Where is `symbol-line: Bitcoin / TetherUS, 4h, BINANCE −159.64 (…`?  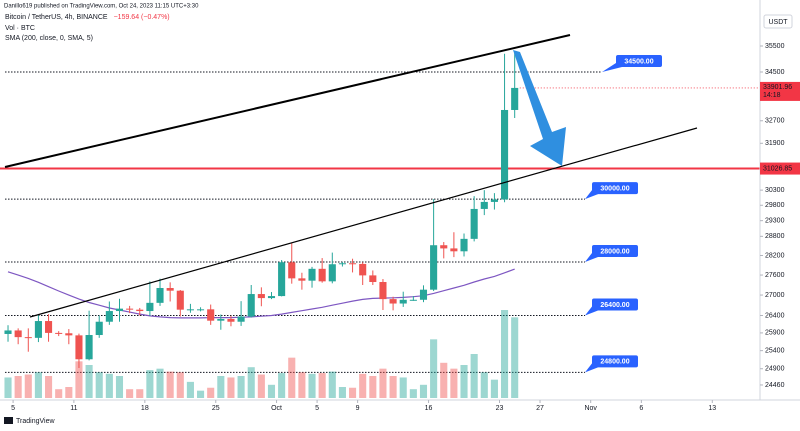 symbol-line: Bitcoin / TetherUS, 4h, BINANCE −159.64 (… is located at coordinates (87, 17).